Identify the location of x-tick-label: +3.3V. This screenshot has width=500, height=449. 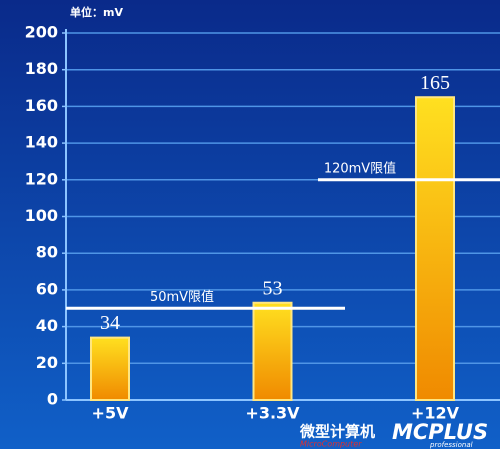
(272, 413).